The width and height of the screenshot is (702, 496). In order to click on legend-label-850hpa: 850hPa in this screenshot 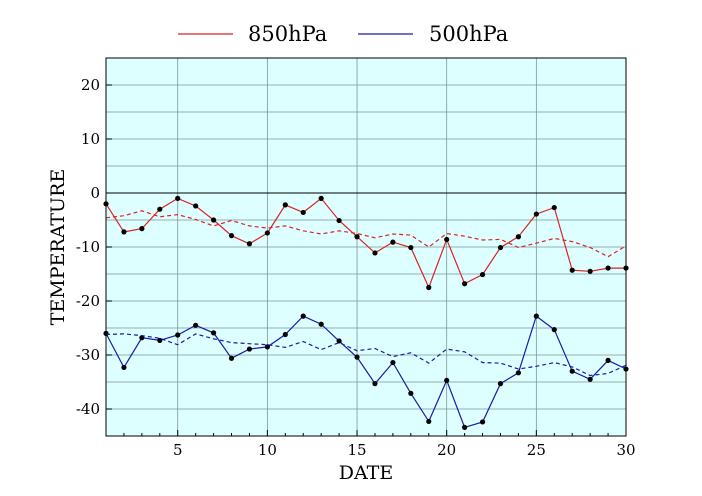, I will do `click(287, 34)`.